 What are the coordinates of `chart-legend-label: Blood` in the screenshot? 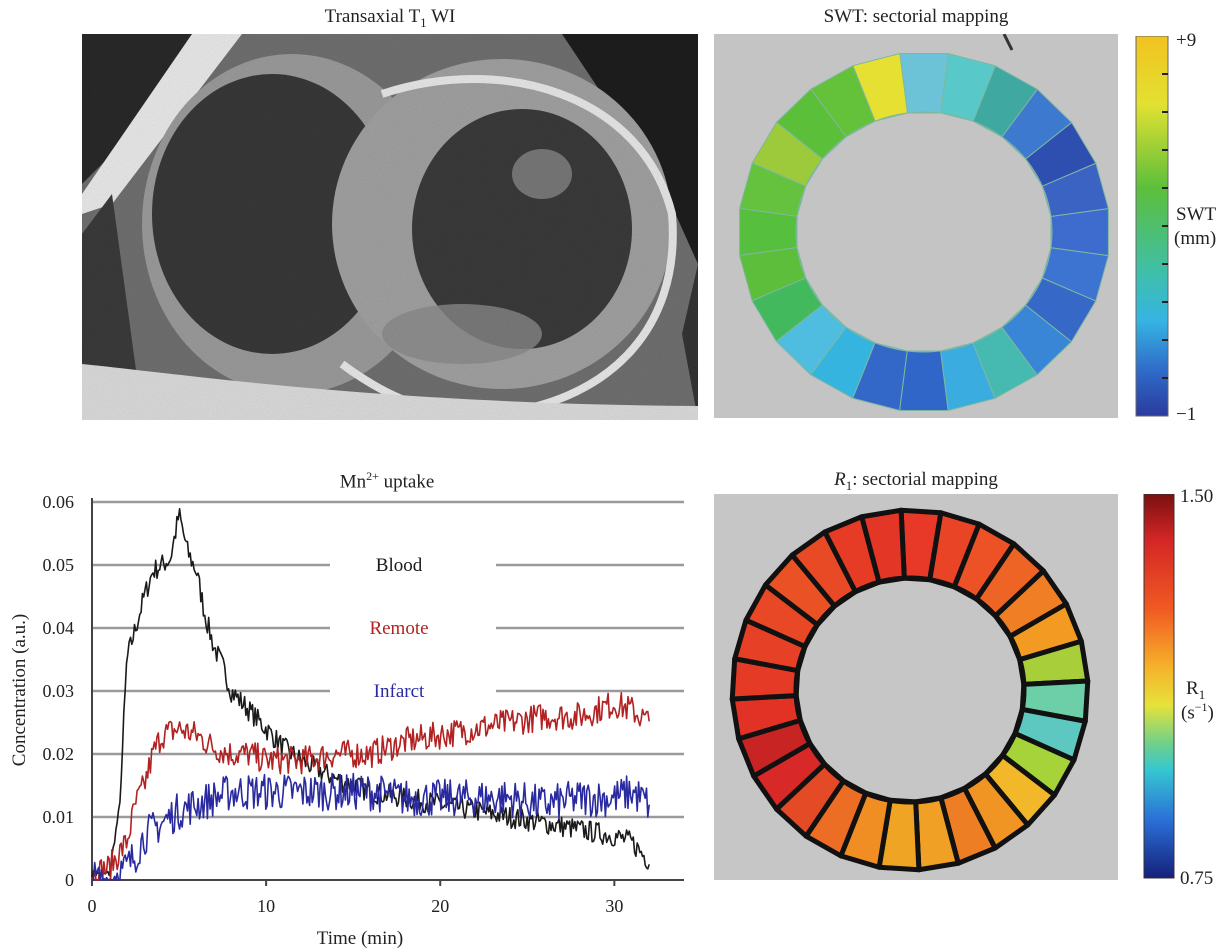 It's located at (399, 565).